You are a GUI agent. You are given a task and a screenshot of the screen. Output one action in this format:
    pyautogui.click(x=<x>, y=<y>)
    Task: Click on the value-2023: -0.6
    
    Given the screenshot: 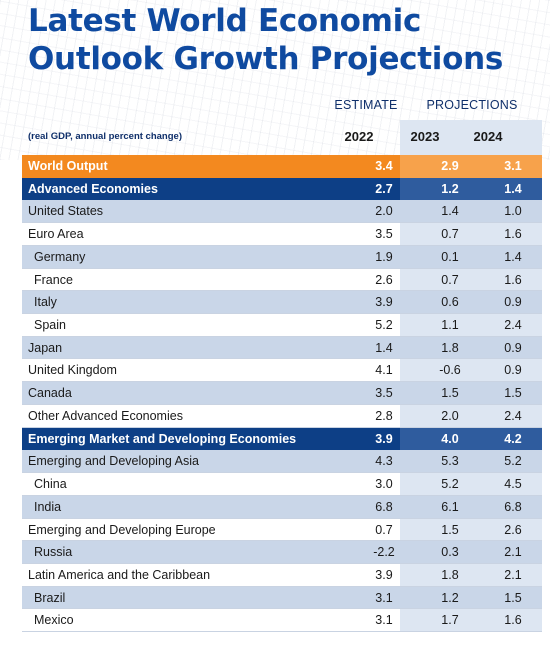 What is the action you would take?
    pyautogui.click(x=450, y=370)
    